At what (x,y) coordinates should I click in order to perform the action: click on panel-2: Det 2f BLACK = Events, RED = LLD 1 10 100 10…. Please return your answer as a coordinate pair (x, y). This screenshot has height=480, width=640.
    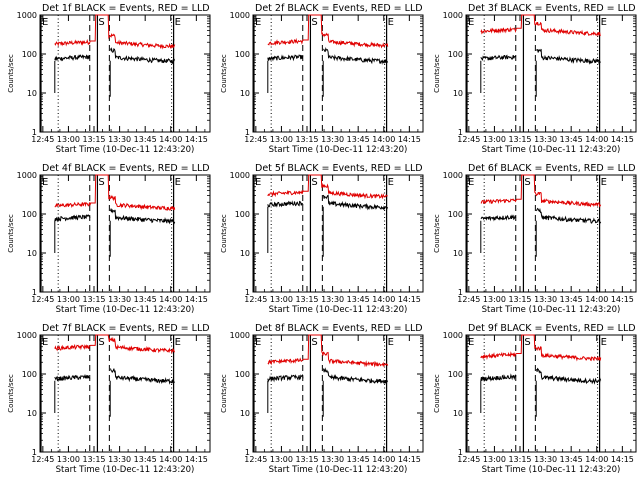
    Looking at the image, I should click on (322, 79).